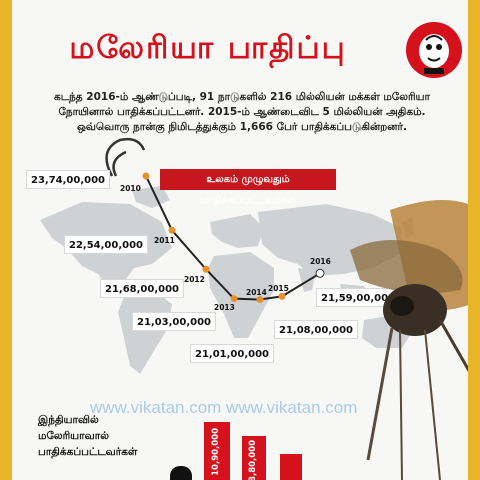 The width and height of the screenshot is (480, 480). Describe the element at coordinates (194, 280) in the screenshot. I see `year-label-2012: 2012` at that location.